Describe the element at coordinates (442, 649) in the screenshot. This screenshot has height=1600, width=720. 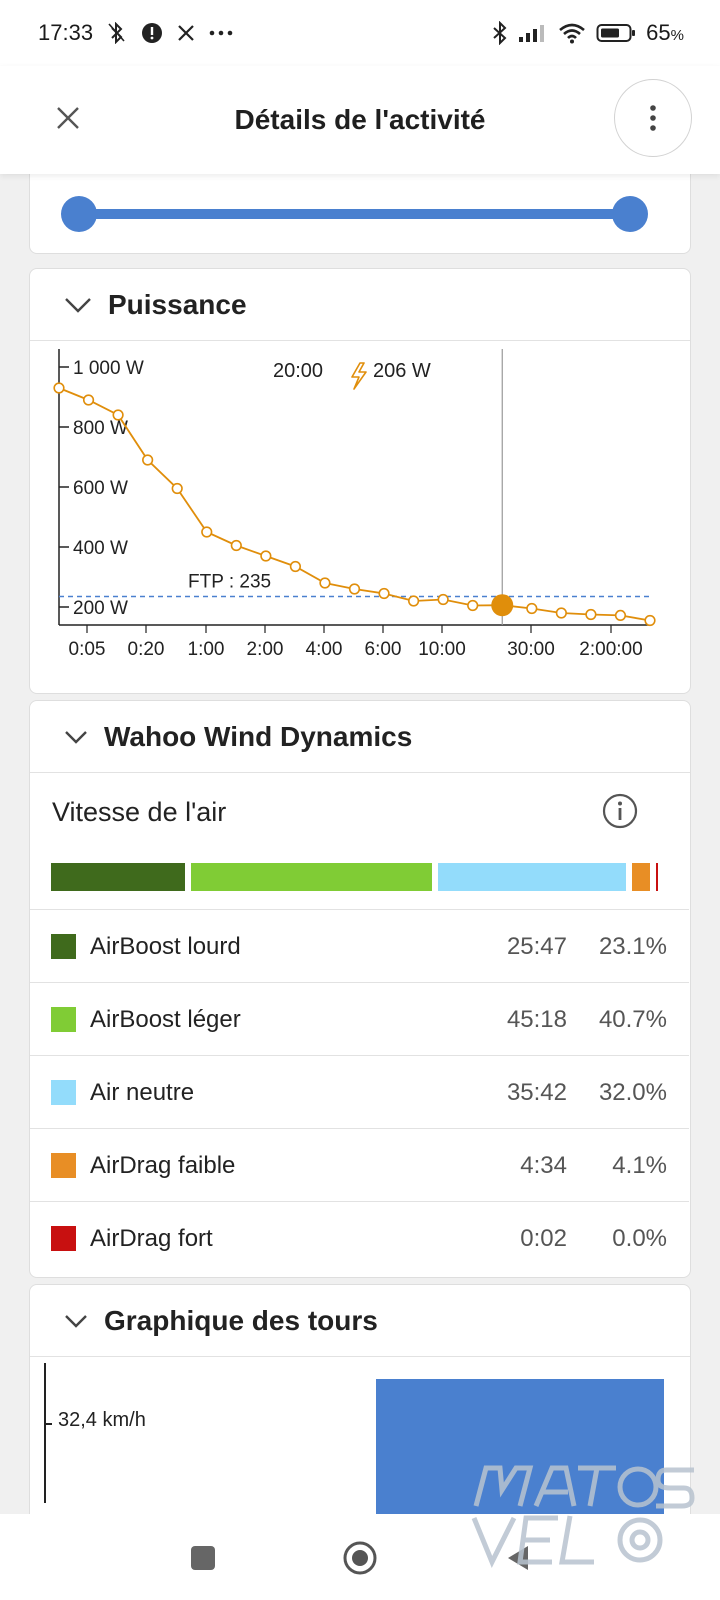
I see `x-tick-label: 10:00` at that location.